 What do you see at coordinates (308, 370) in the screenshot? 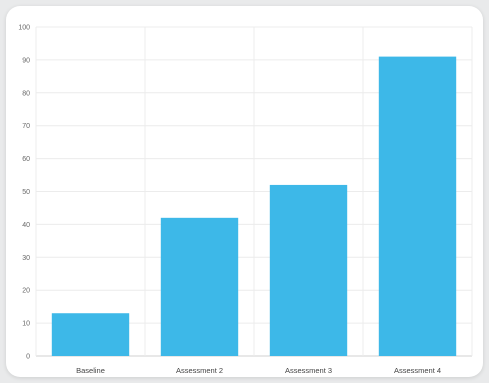
I see `x-tick-label: Assessment 3` at bounding box center [308, 370].